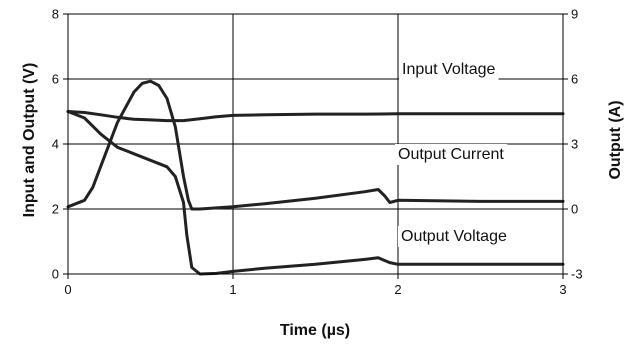 Image resolution: width=633 pixels, height=347 pixels. Describe the element at coordinates (315, 116) in the screenshot. I see `series-line-input-voltage` at that location.